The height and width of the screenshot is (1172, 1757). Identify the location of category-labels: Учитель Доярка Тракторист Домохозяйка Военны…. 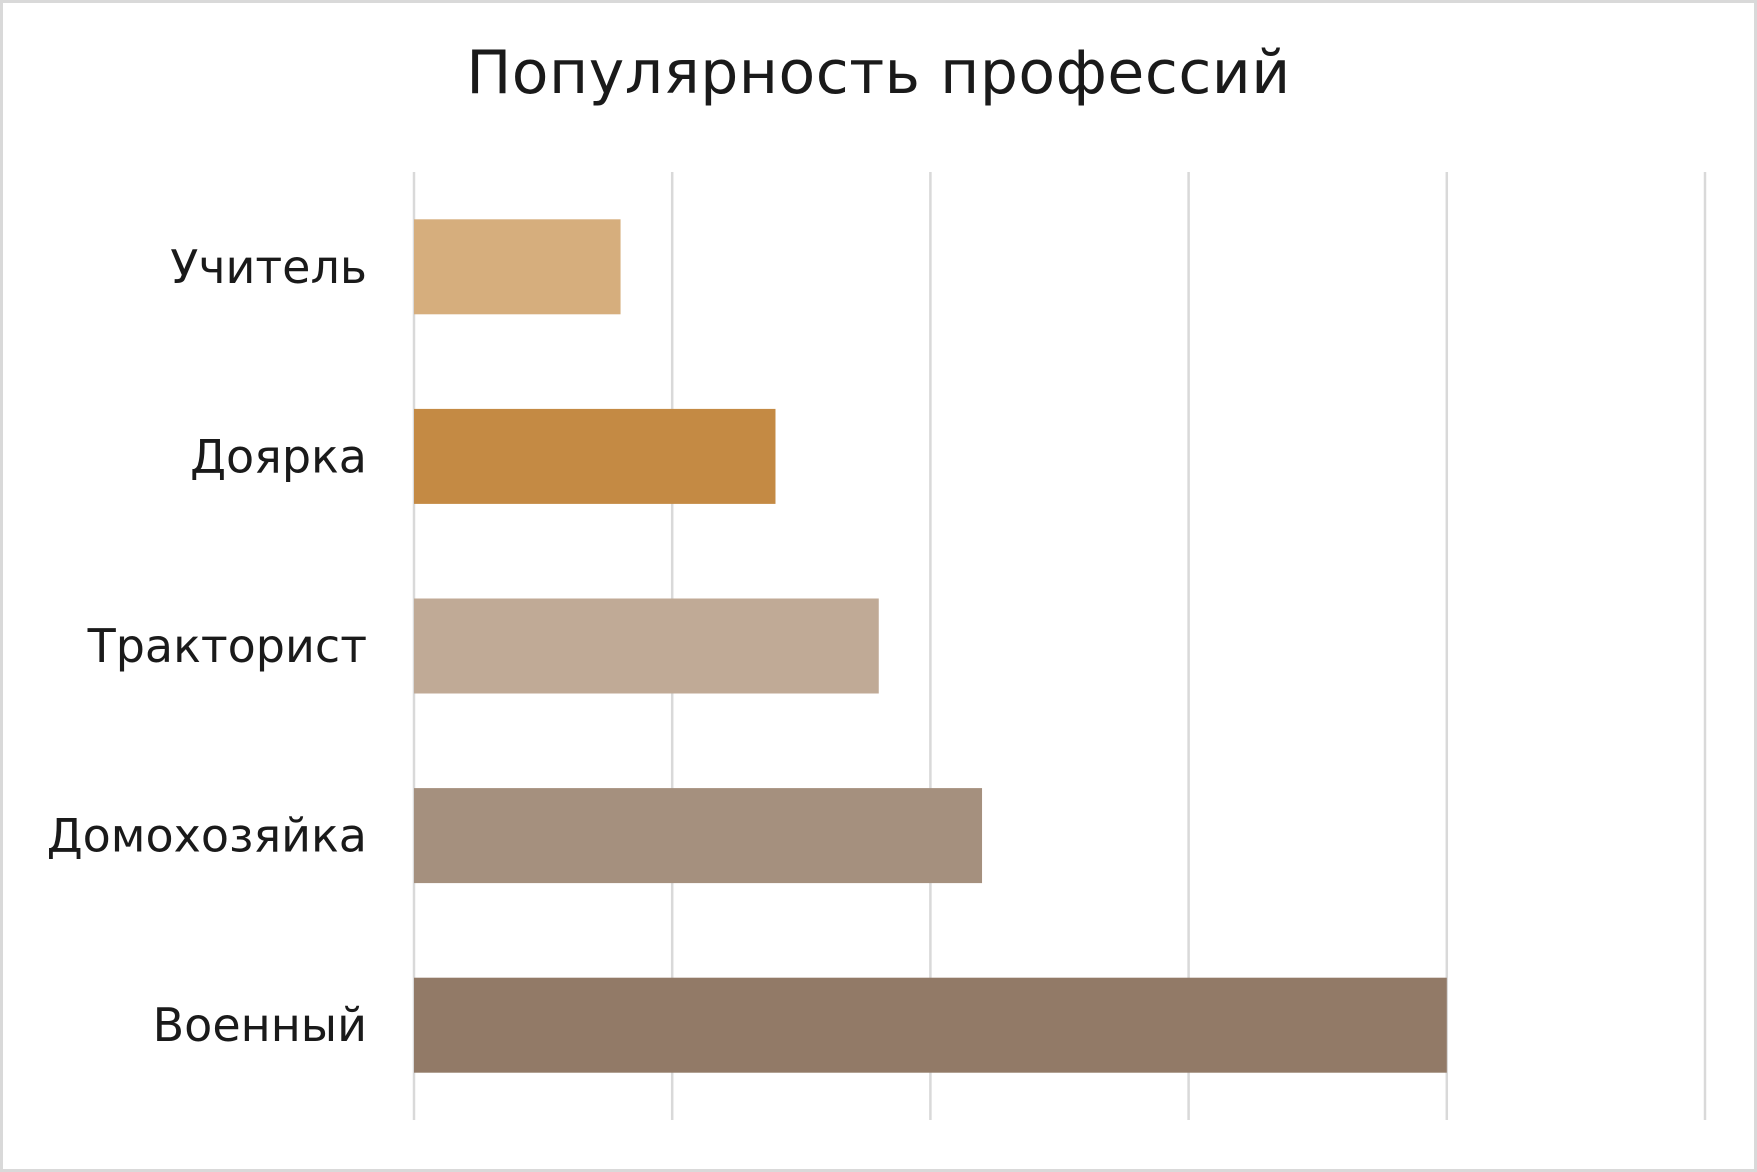
(207, 646).